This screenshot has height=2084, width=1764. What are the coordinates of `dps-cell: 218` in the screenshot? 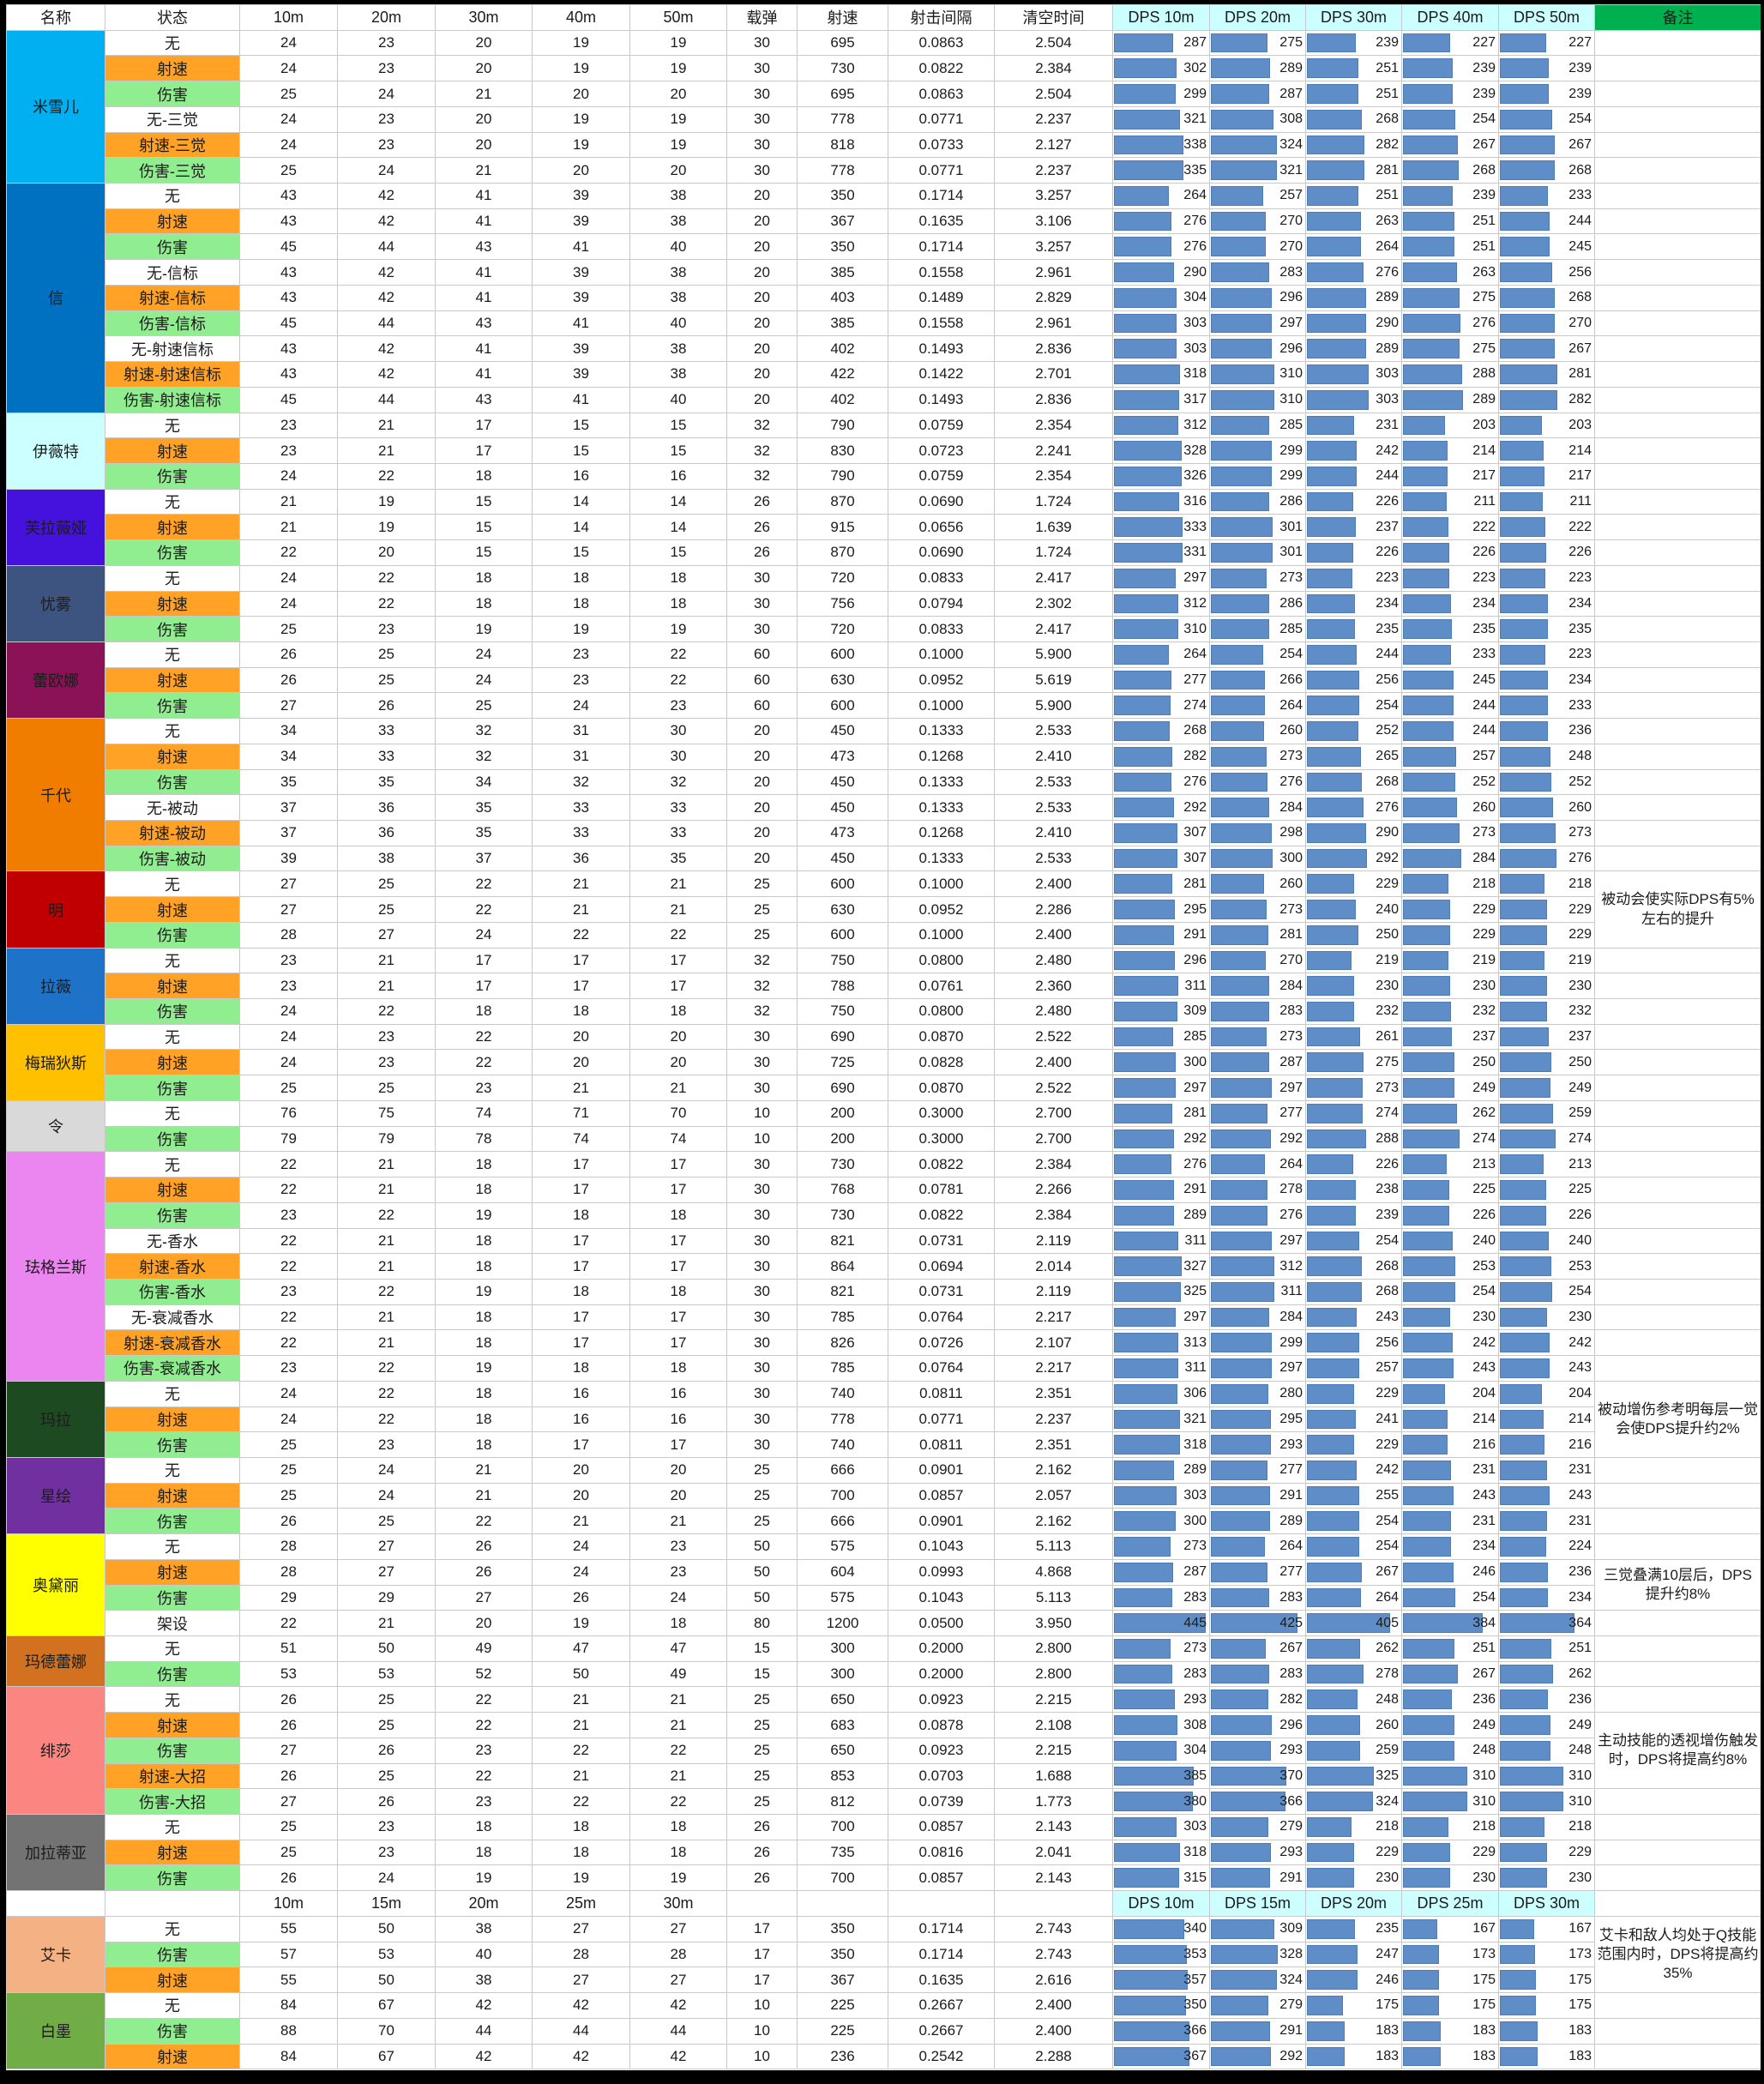 It's located at (1353, 1827).